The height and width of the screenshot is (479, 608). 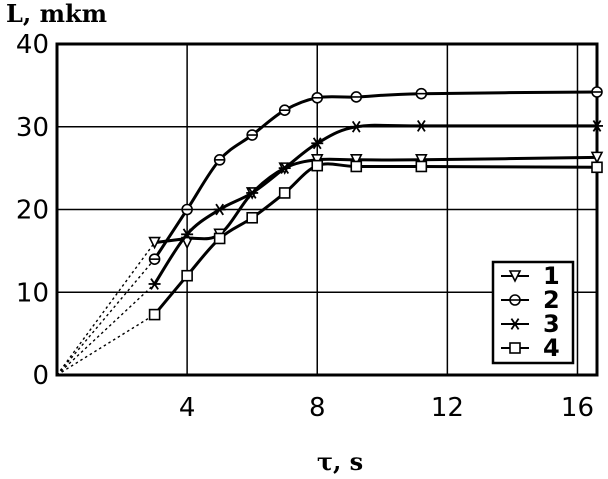 I want to click on series-4-extrapolation, so click(x=105, y=344).